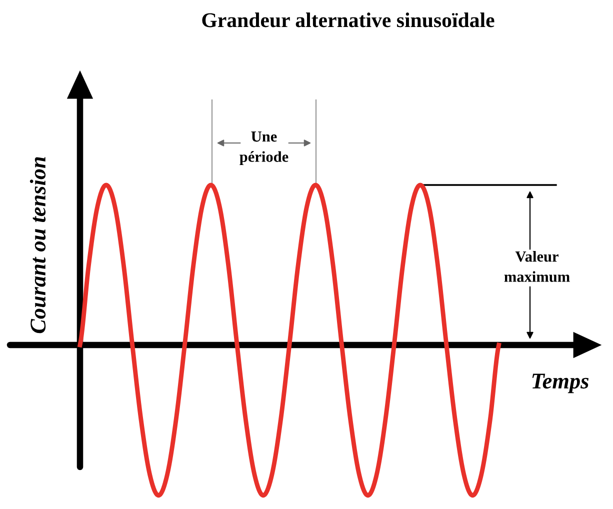  Describe the element at coordinates (264, 149) in the screenshot. I see `text: Une période` at that location.